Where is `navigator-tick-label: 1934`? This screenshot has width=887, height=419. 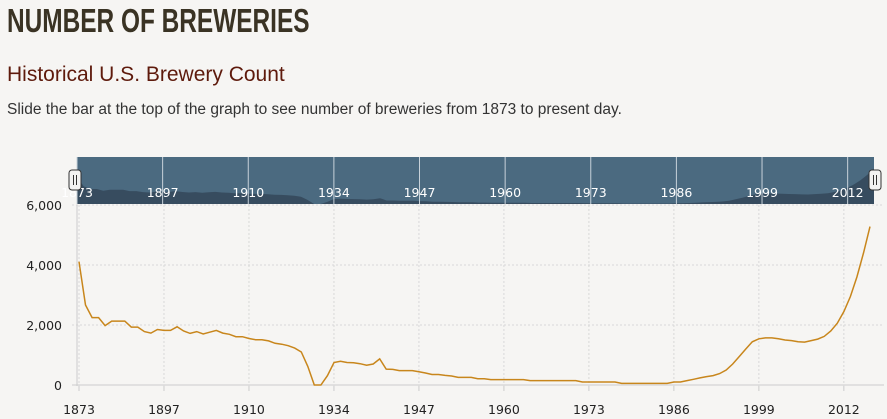 navigator-tick-label: 1934 is located at coordinates (334, 192).